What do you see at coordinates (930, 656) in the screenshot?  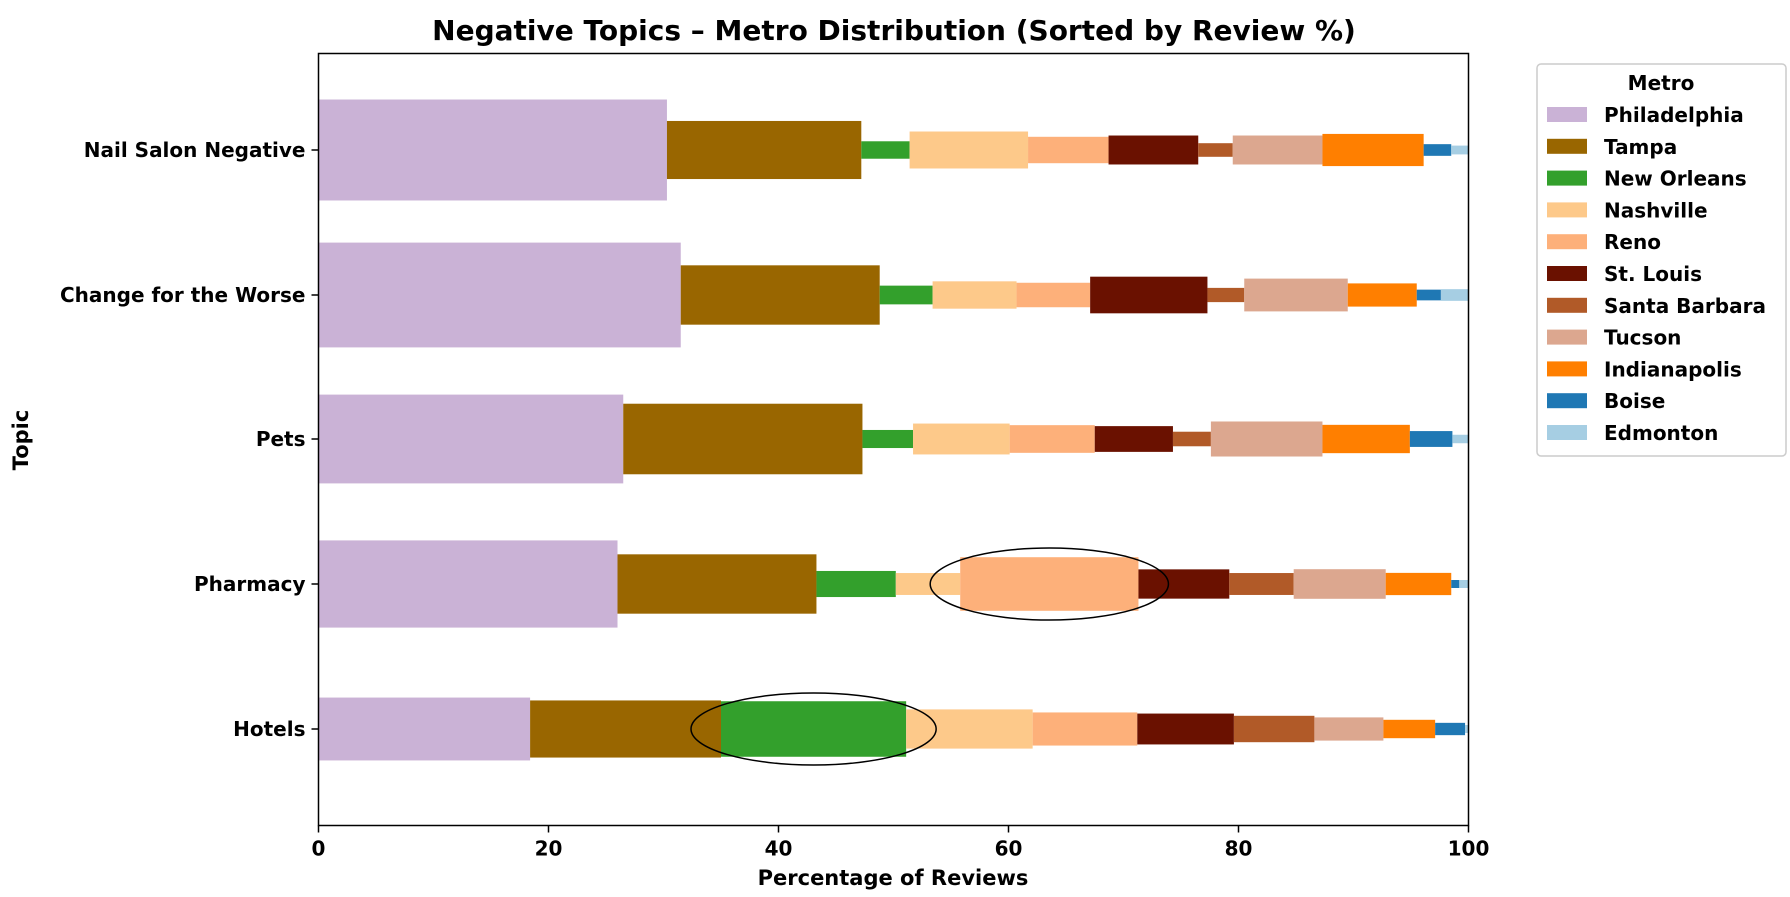 I see `annotation-layer` at bounding box center [930, 656].